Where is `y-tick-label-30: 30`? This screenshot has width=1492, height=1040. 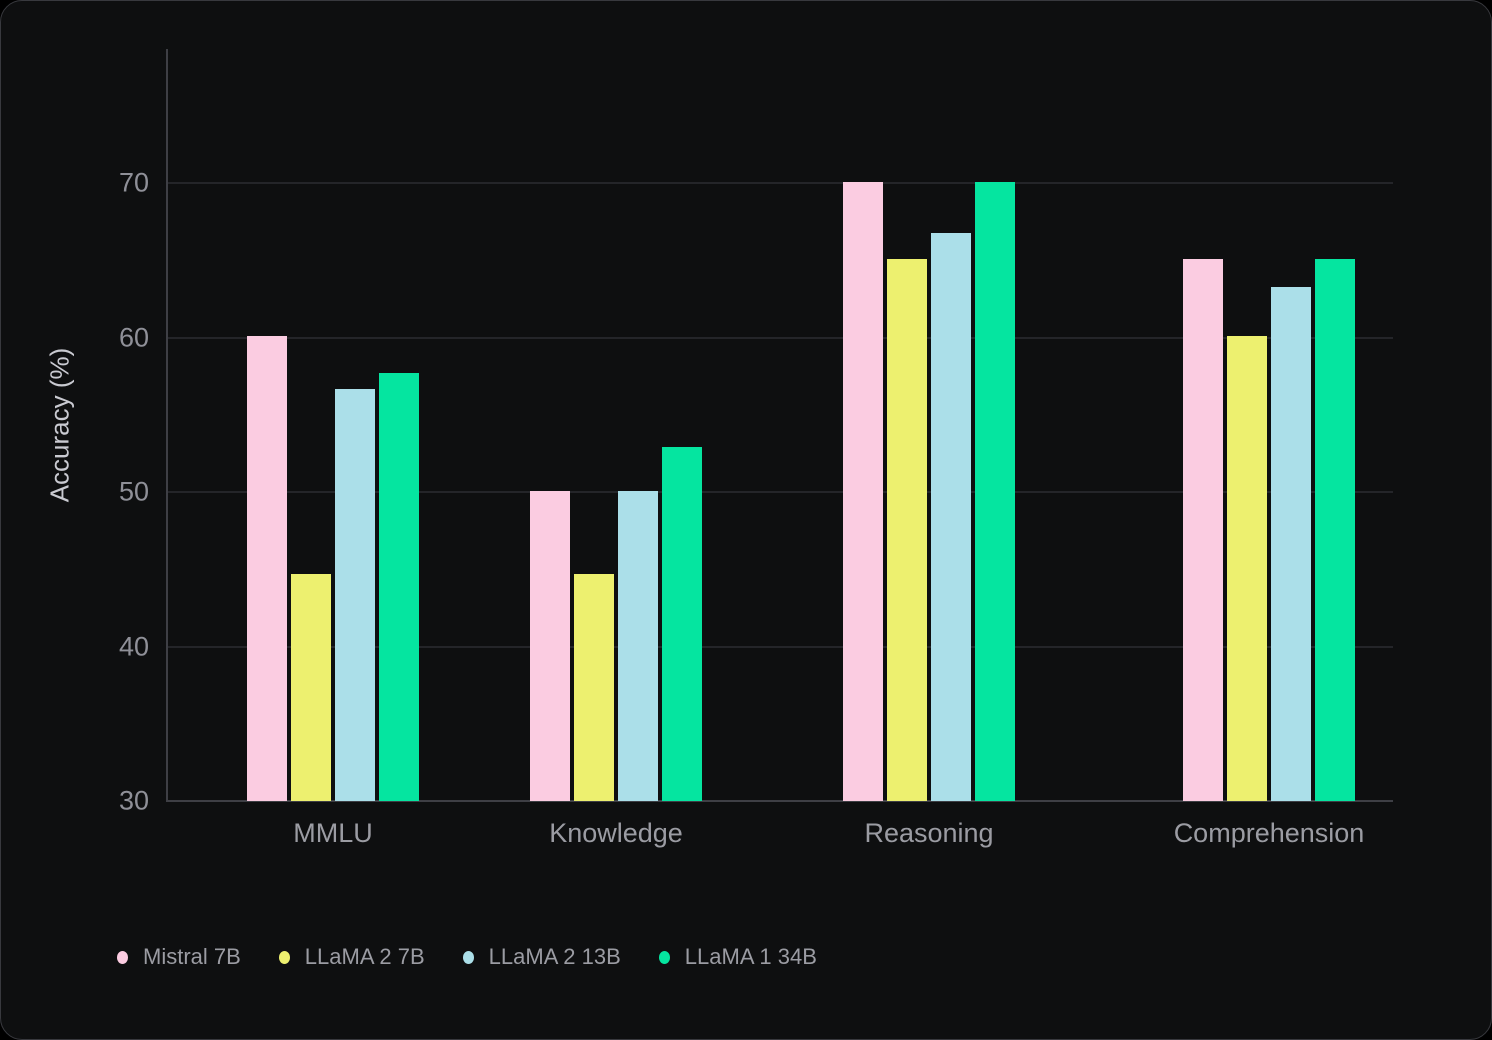
y-tick-label-30: 30 is located at coordinates (133, 800).